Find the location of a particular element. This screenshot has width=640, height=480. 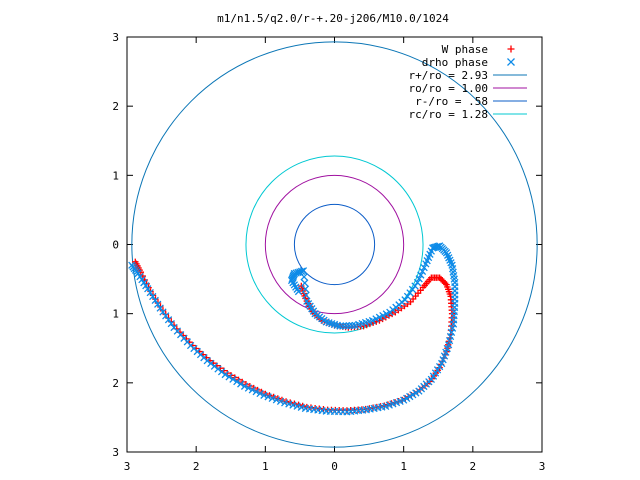

circle-line is located at coordinates (334, 244).